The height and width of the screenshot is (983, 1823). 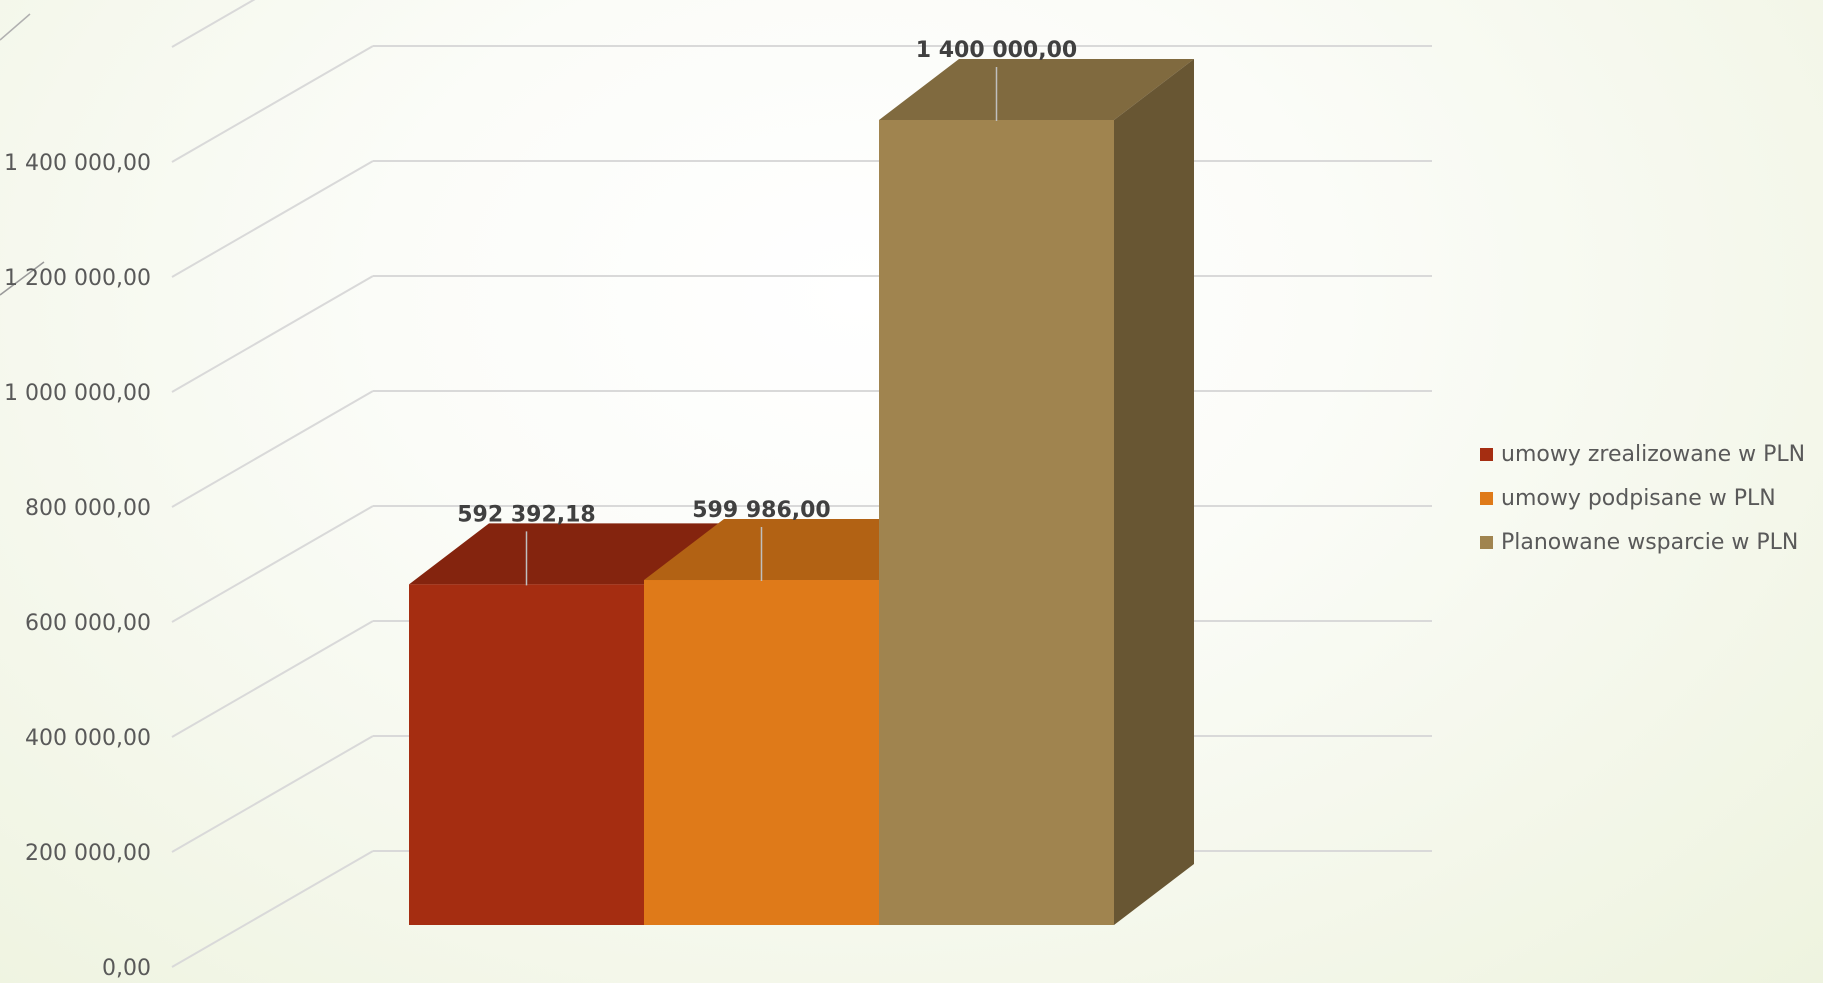 I want to click on y-tick-label: 0,00, so click(x=126, y=968).